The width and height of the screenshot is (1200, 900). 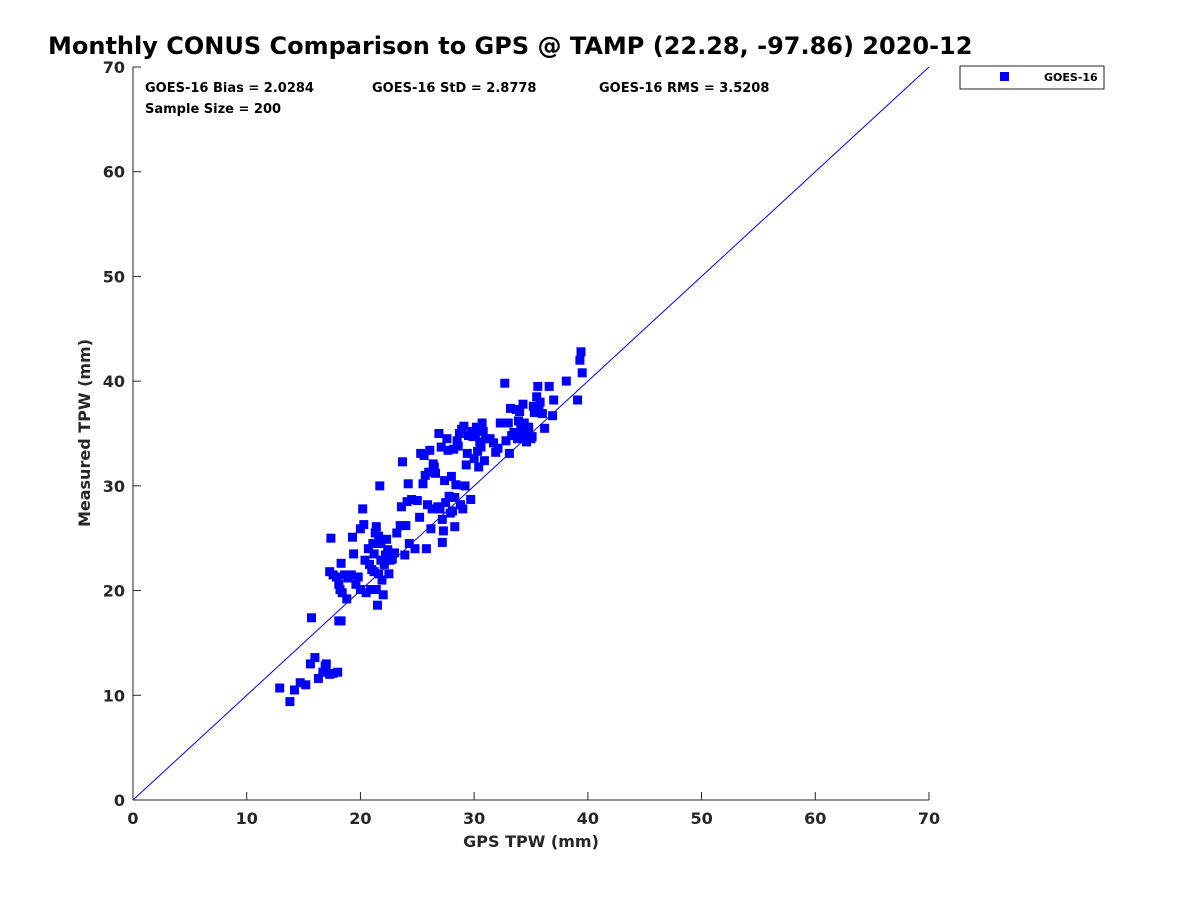 What do you see at coordinates (114, 695) in the screenshot?
I see `y-tick-label: 10` at bounding box center [114, 695].